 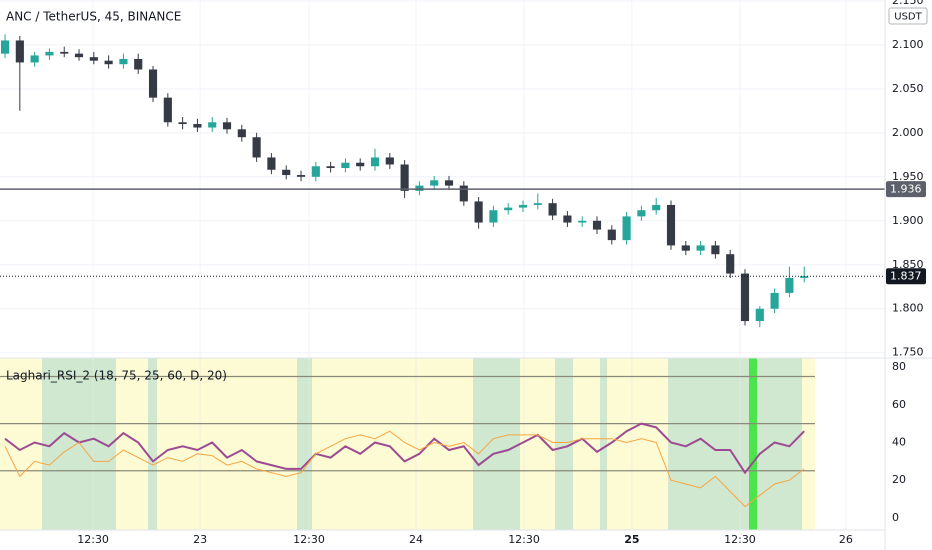 I want to click on y-tick-label: 2.150, so click(x=908, y=3).